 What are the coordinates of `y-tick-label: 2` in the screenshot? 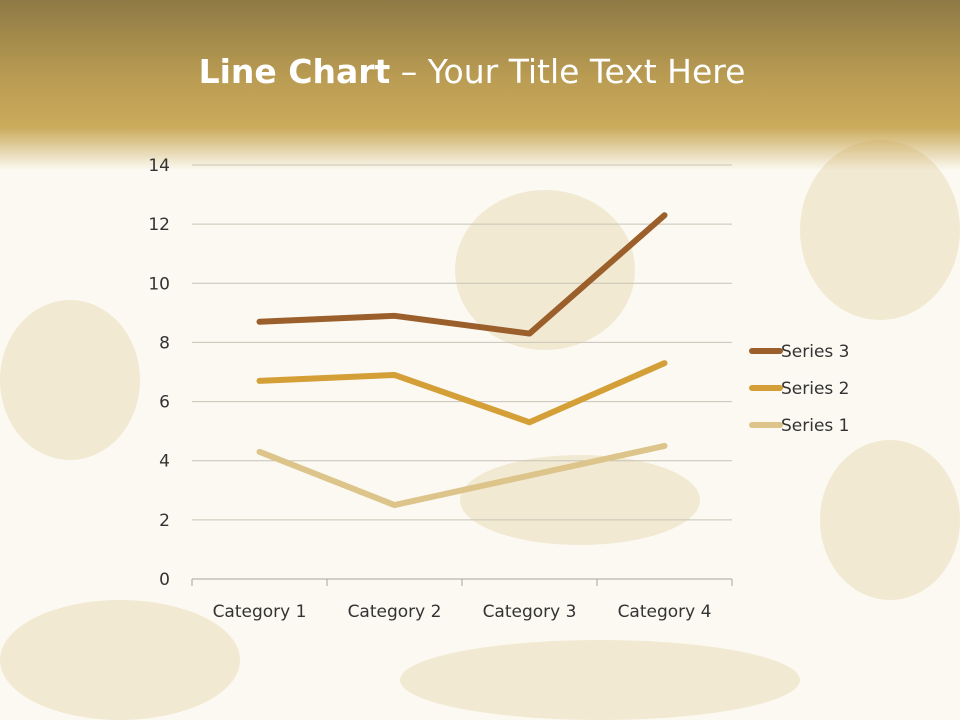 It's located at (164, 521).